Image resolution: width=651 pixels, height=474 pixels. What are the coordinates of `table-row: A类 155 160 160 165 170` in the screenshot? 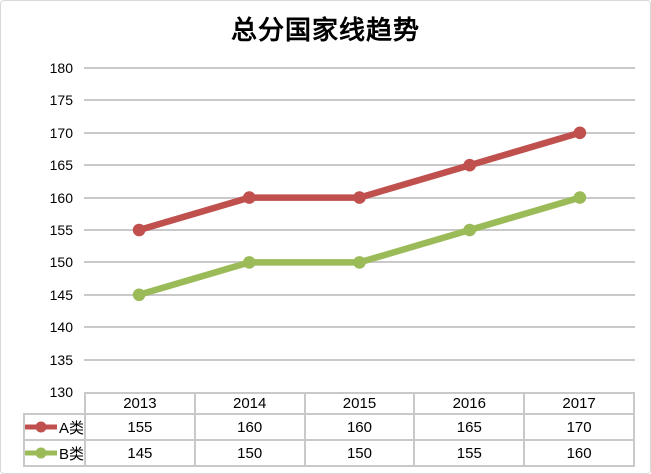 It's located at (329, 427).